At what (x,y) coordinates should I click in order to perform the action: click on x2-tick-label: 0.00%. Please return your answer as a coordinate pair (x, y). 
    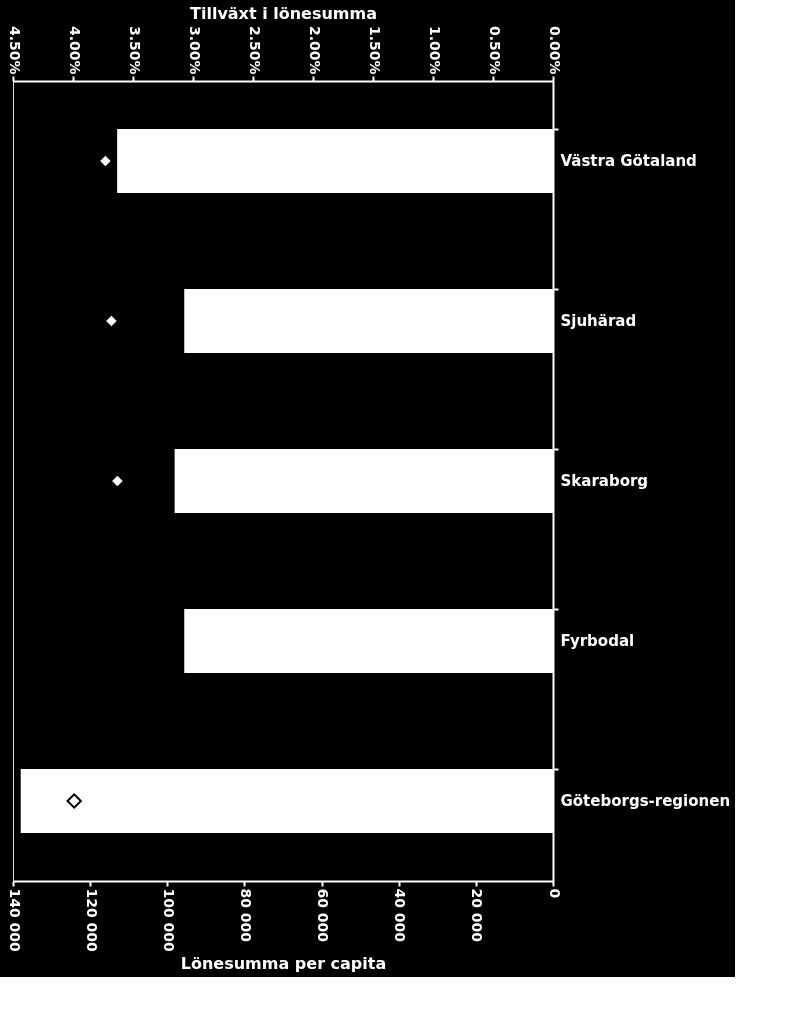
    Looking at the image, I should click on (554, 50).